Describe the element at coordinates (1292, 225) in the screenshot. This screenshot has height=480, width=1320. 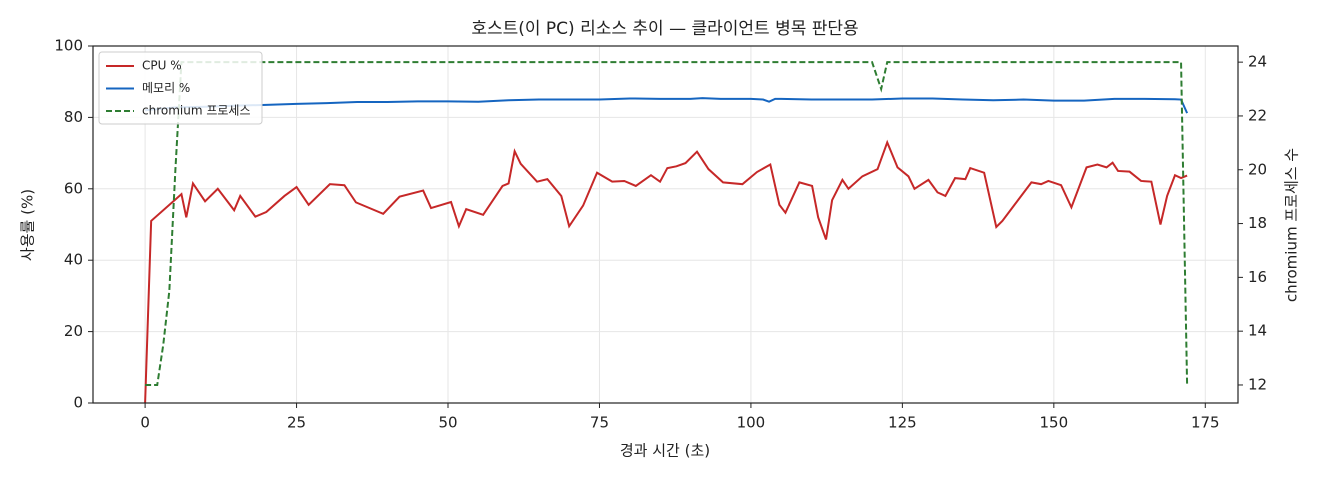
I see `y2-axis-label: chromium 프로세스 수` at that location.